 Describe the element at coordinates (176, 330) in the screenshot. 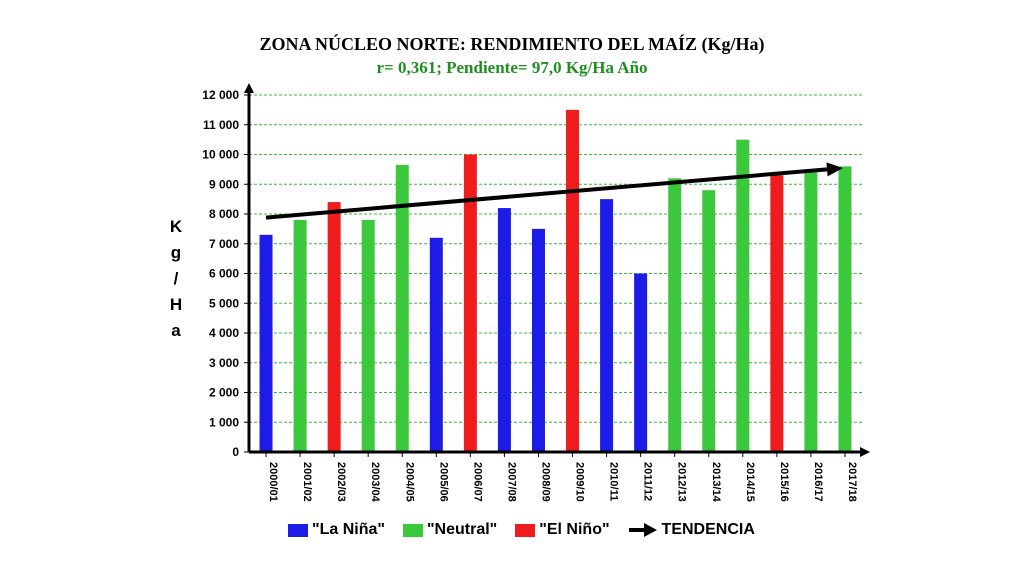

I see `y-axis-label-char: a` at that location.